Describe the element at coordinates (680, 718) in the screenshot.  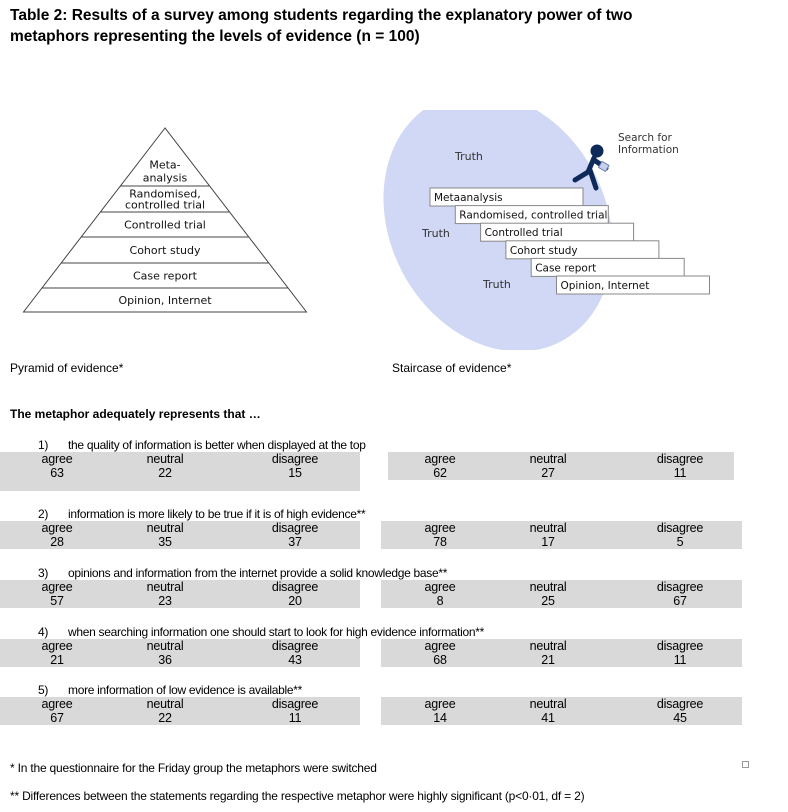
I see `percentage-value: 45` at that location.